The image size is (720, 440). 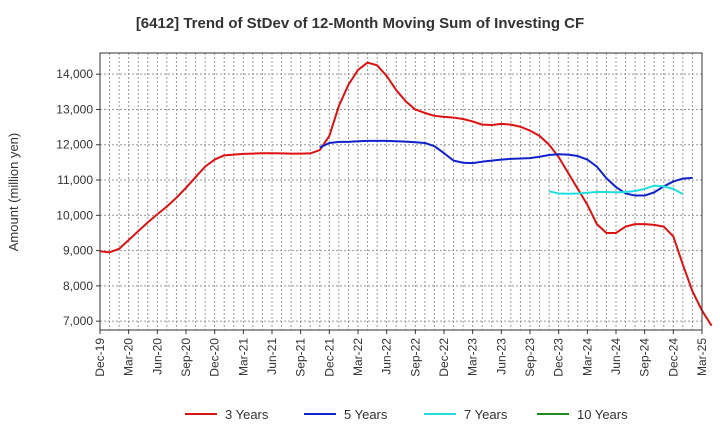 What do you see at coordinates (366, 414) in the screenshot?
I see `legend-label: 5 Years` at bounding box center [366, 414].